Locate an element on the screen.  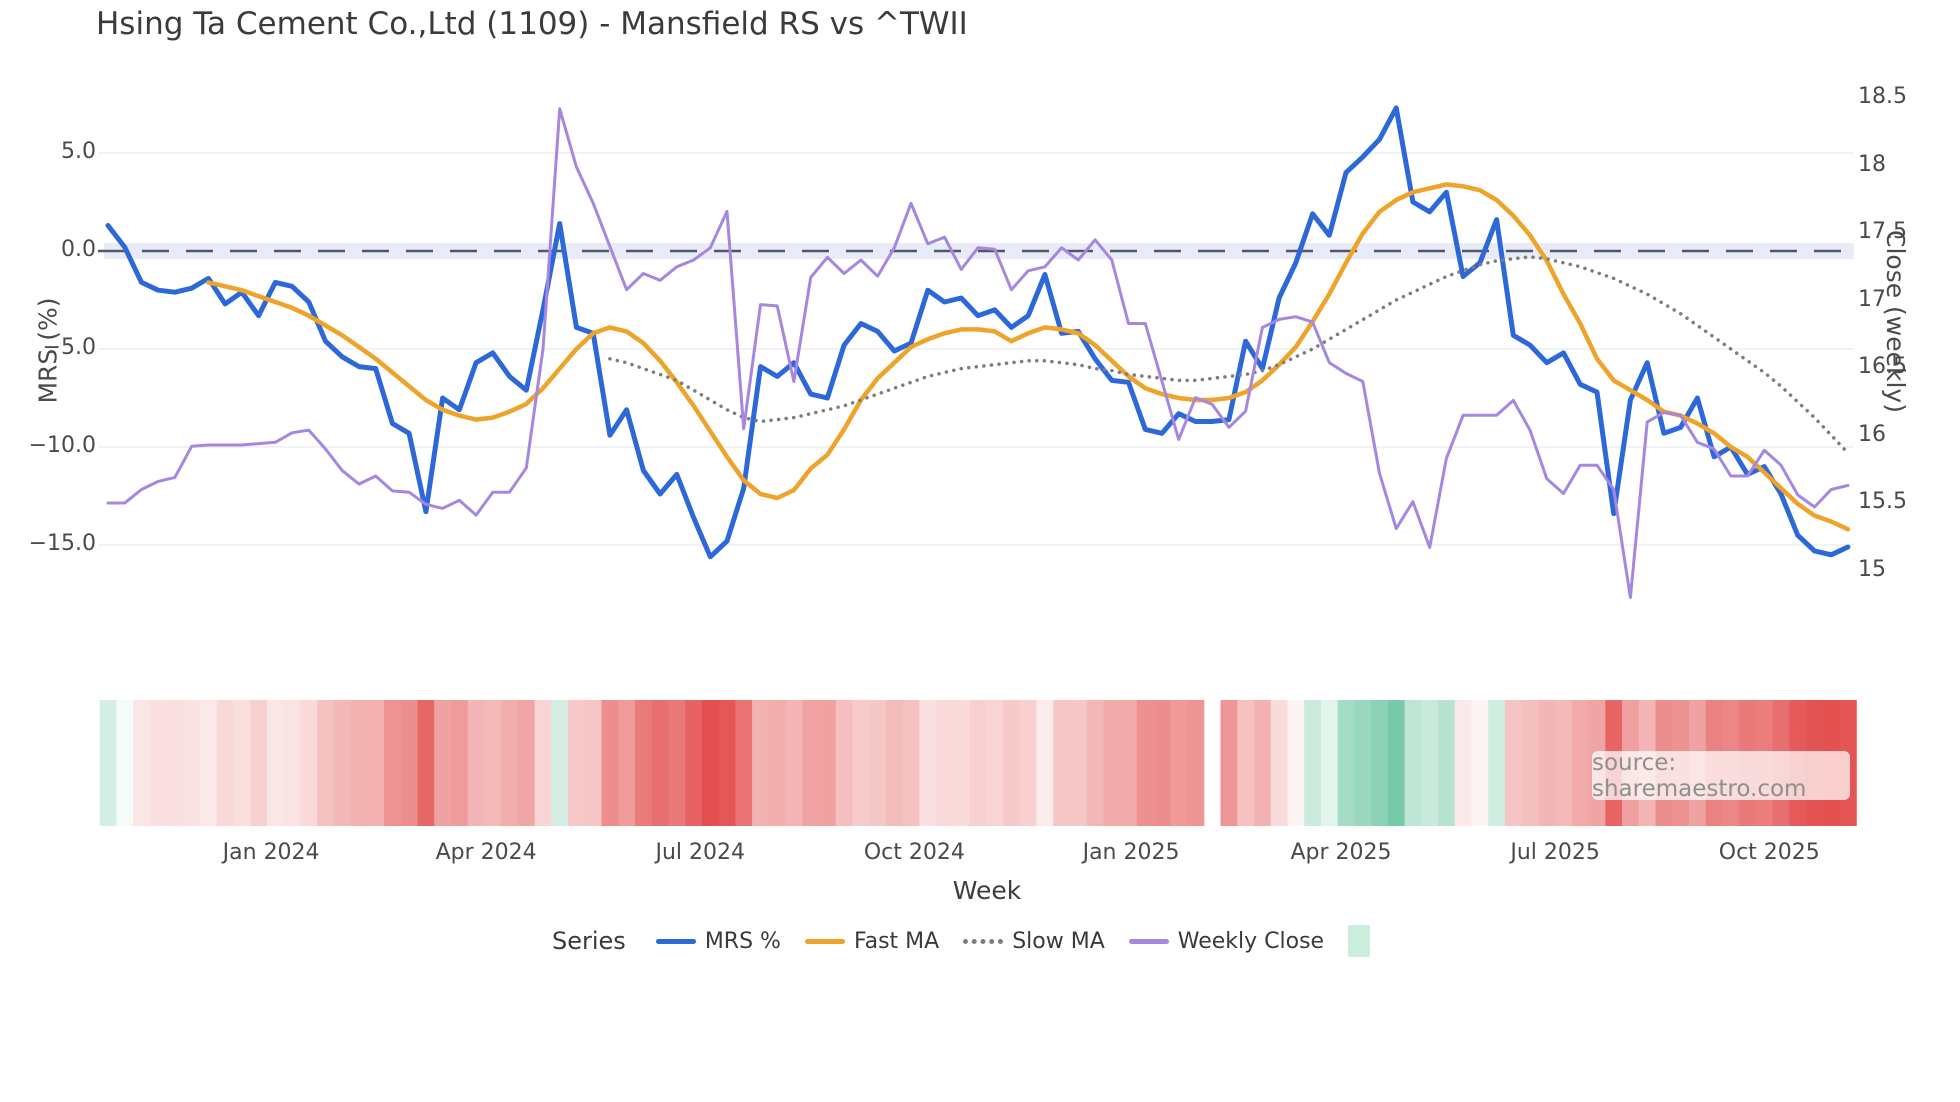
x-tick-label: Apr 2024 is located at coordinates (486, 852).